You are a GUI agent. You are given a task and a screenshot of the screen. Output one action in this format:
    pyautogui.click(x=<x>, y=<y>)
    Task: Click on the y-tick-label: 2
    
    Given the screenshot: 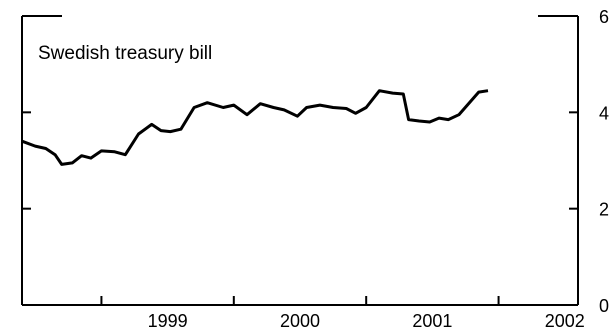 What is the action you would take?
    pyautogui.click(x=604, y=210)
    